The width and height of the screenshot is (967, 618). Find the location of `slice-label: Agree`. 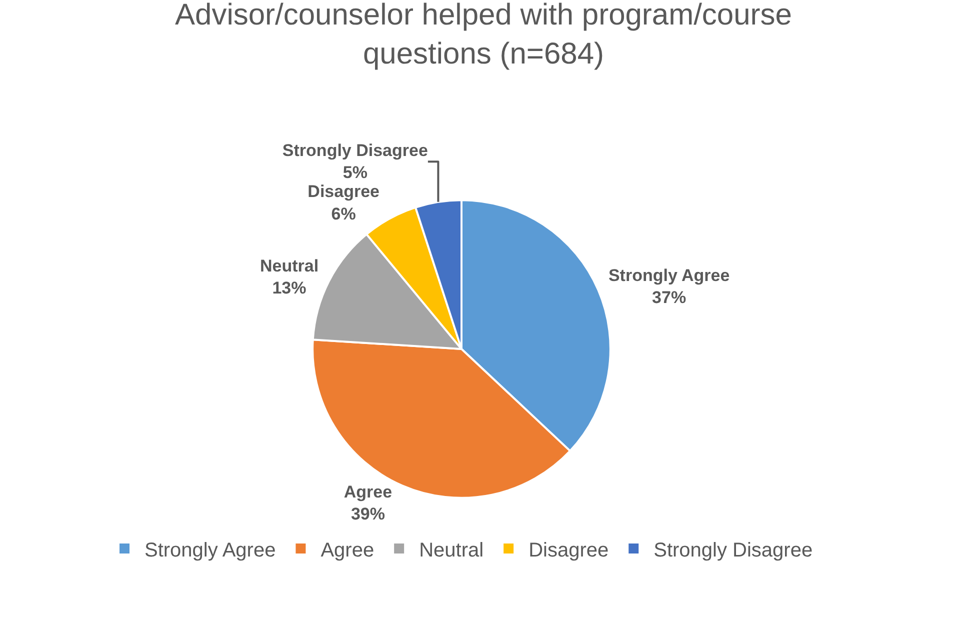

slice-label: Agree is located at coordinates (368, 492).